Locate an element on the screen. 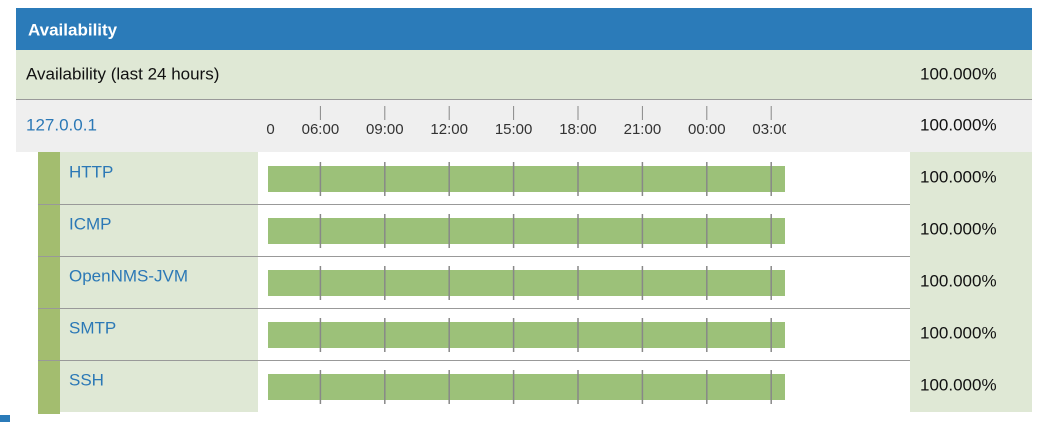  timeline-label: 15:00 is located at coordinates (514, 129).